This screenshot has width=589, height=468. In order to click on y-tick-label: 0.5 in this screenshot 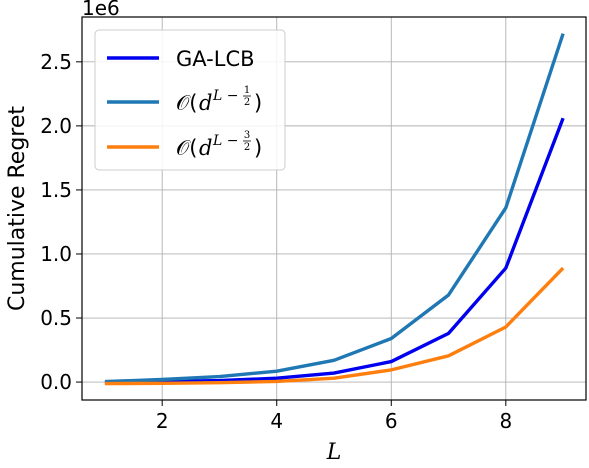, I will do `click(56, 318)`.